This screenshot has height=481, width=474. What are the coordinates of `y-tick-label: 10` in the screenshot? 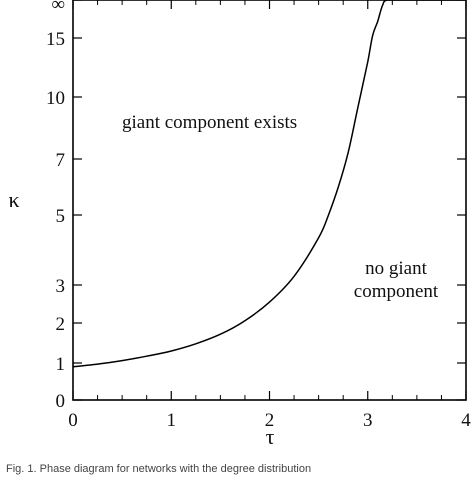 It's located at (55, 98).